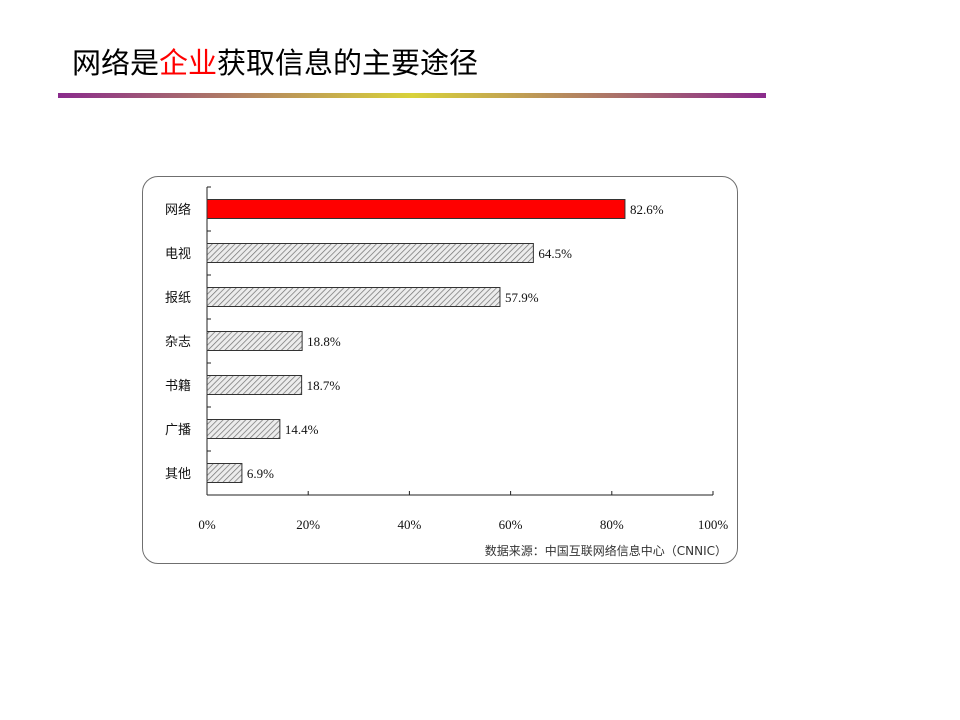  Describe the element at coordinates (713, 524) in the screenshot. I see `x-tick-label: 100%` at that location.